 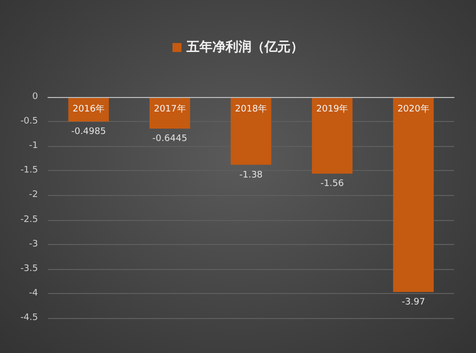 I want to click on y-tick-label: -2, so click(x=33, y=195).